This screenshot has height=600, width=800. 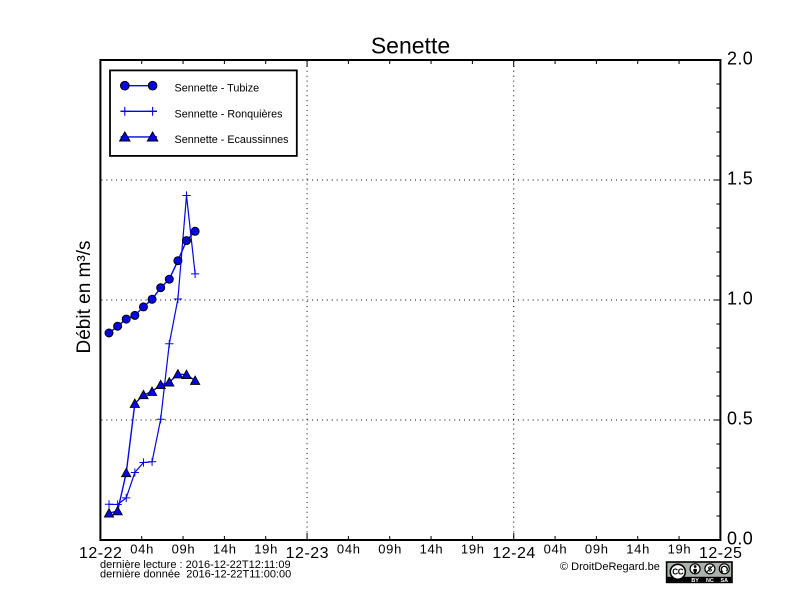 What do you see at coordinates (710, 581) in the screenshot?
I see `svg-text: NC` at bounding box center [710, 581].